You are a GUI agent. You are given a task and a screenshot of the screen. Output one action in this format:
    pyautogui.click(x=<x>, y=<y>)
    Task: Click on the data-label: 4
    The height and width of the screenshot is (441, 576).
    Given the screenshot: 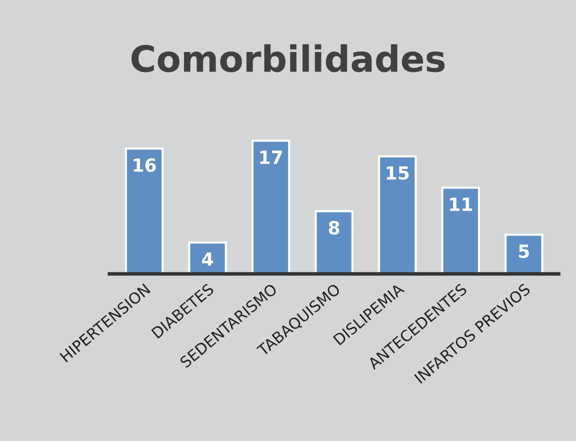 What is the action you would take?
    pyautogui.click(x=207, y=259)
    